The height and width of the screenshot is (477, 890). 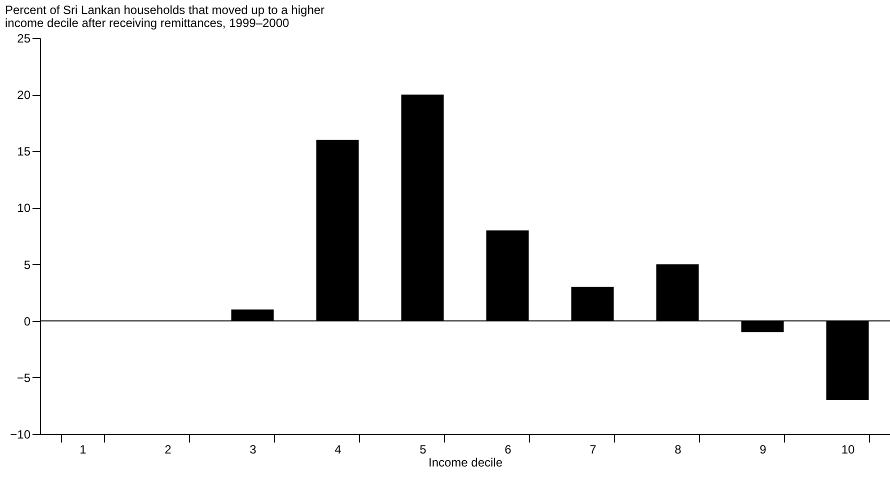 I want to click on x-tick-label: 8, so click(x=678, y=449).